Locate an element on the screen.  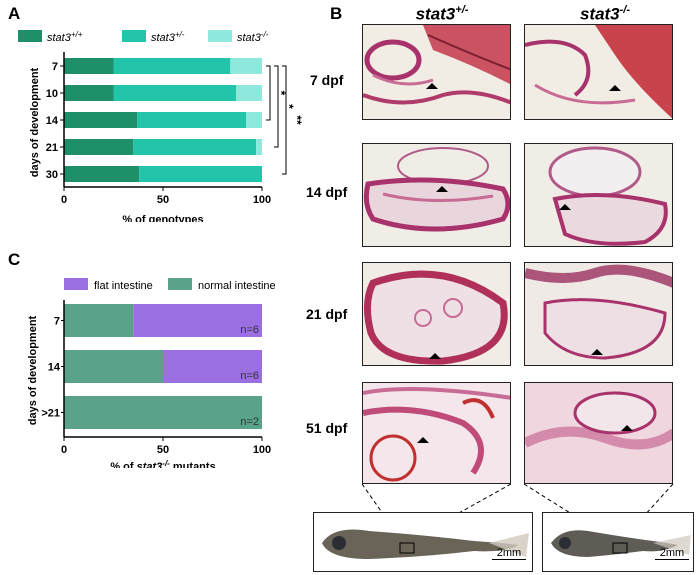
row-label-7dpf: 7 dpf is located at coordinates (327, 80).